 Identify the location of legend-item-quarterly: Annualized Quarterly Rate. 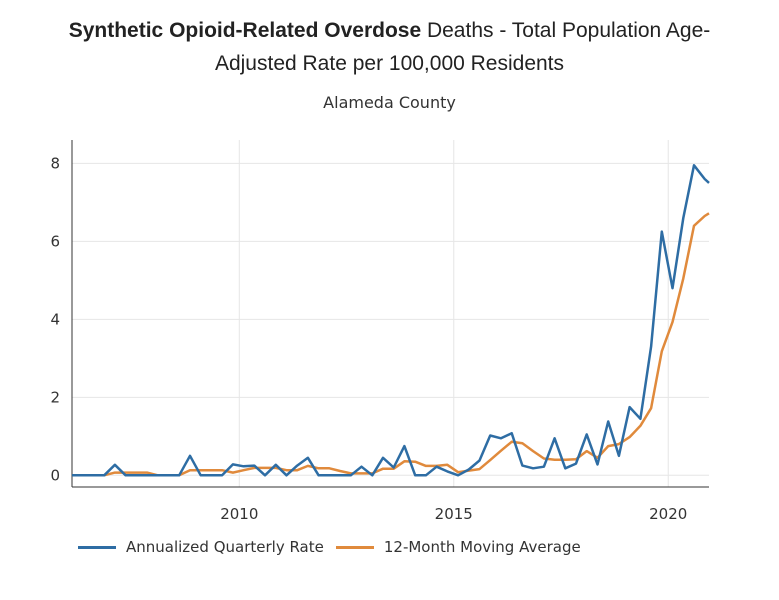
(201, 547).